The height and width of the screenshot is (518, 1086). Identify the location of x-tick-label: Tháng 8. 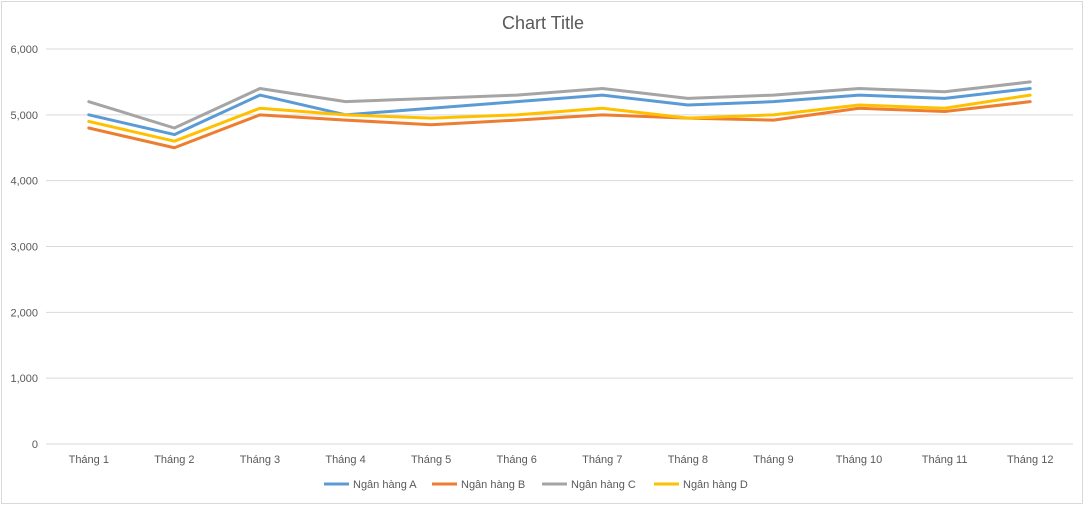
(688, 460).